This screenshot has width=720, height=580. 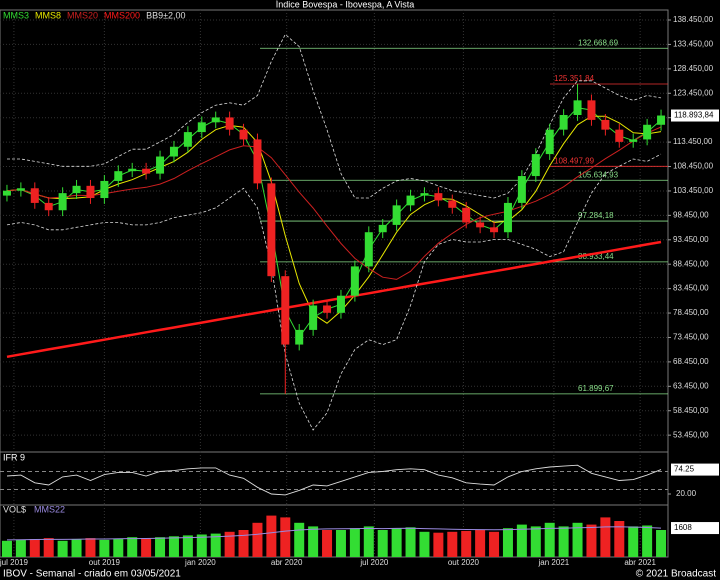 I want to click on x-tick-label: jan 2020, so click(x=200, y=562).